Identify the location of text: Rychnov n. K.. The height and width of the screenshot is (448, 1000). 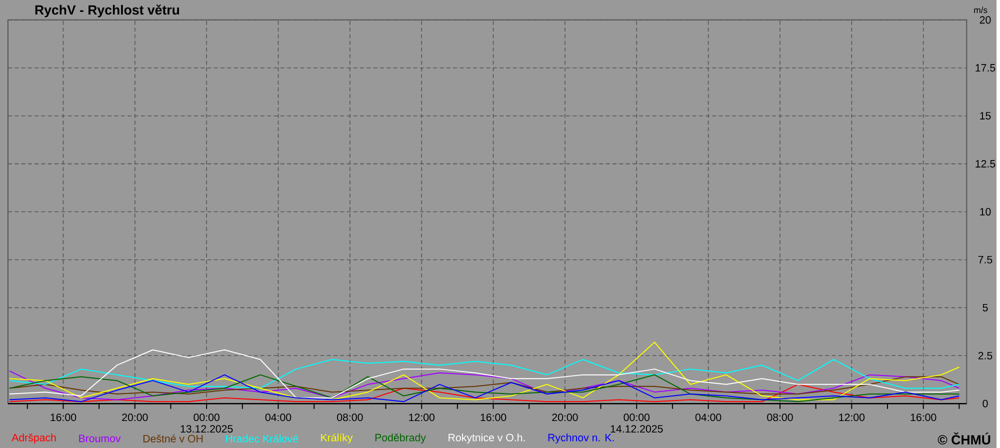
(581, 438).